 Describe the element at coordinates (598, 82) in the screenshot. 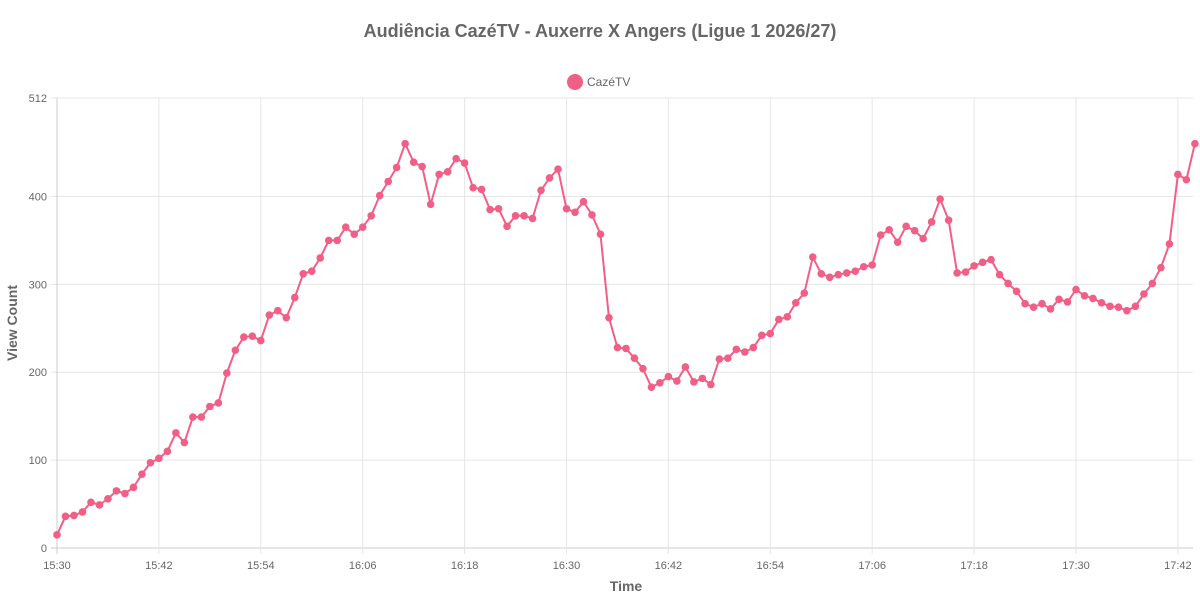

I see `legend: CazéTV` at that location.